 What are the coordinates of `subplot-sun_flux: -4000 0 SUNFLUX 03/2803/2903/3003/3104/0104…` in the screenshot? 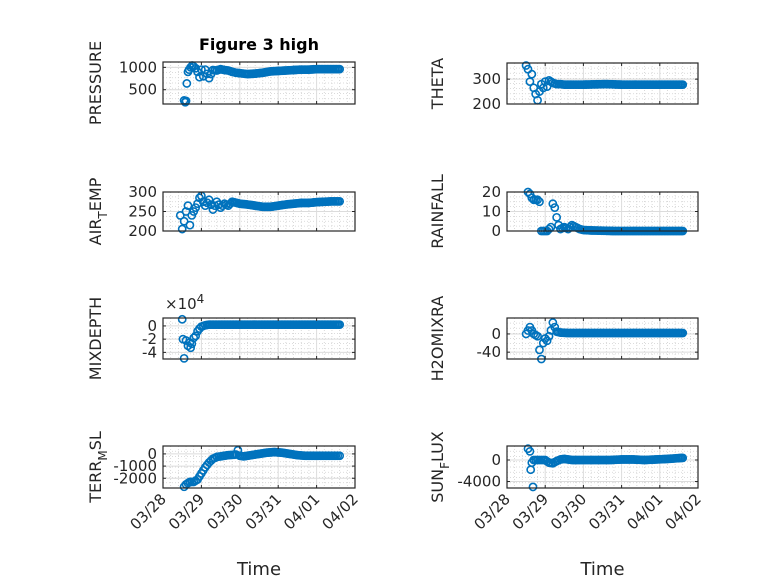 It's located at (566, 505).